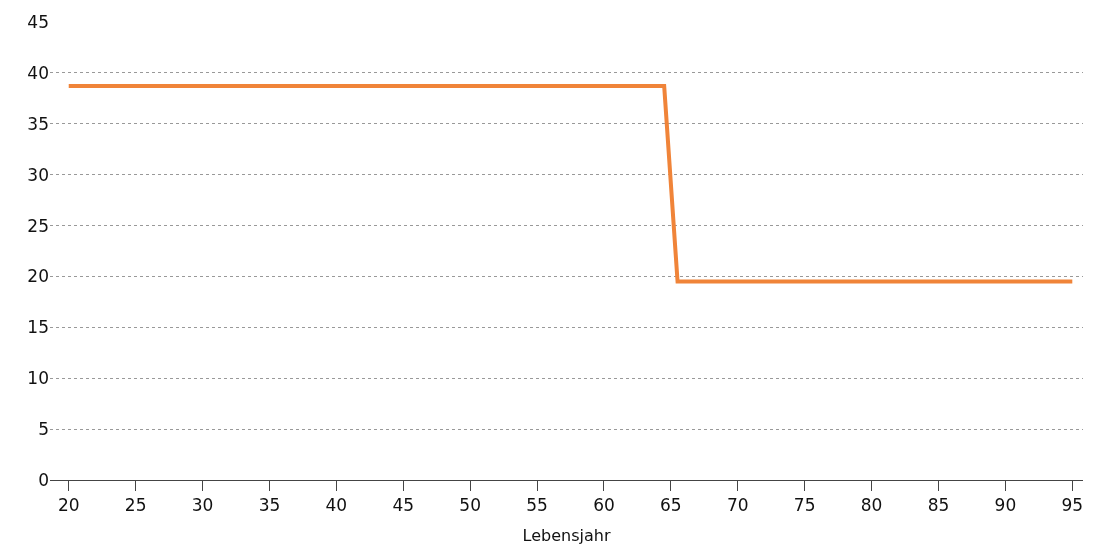 Image resolution: width=1095 pixels, height=554 pixels. Describe the element at coordinates (470, 505) in the screenshot. I see `x-tick-label: 50` at that location.